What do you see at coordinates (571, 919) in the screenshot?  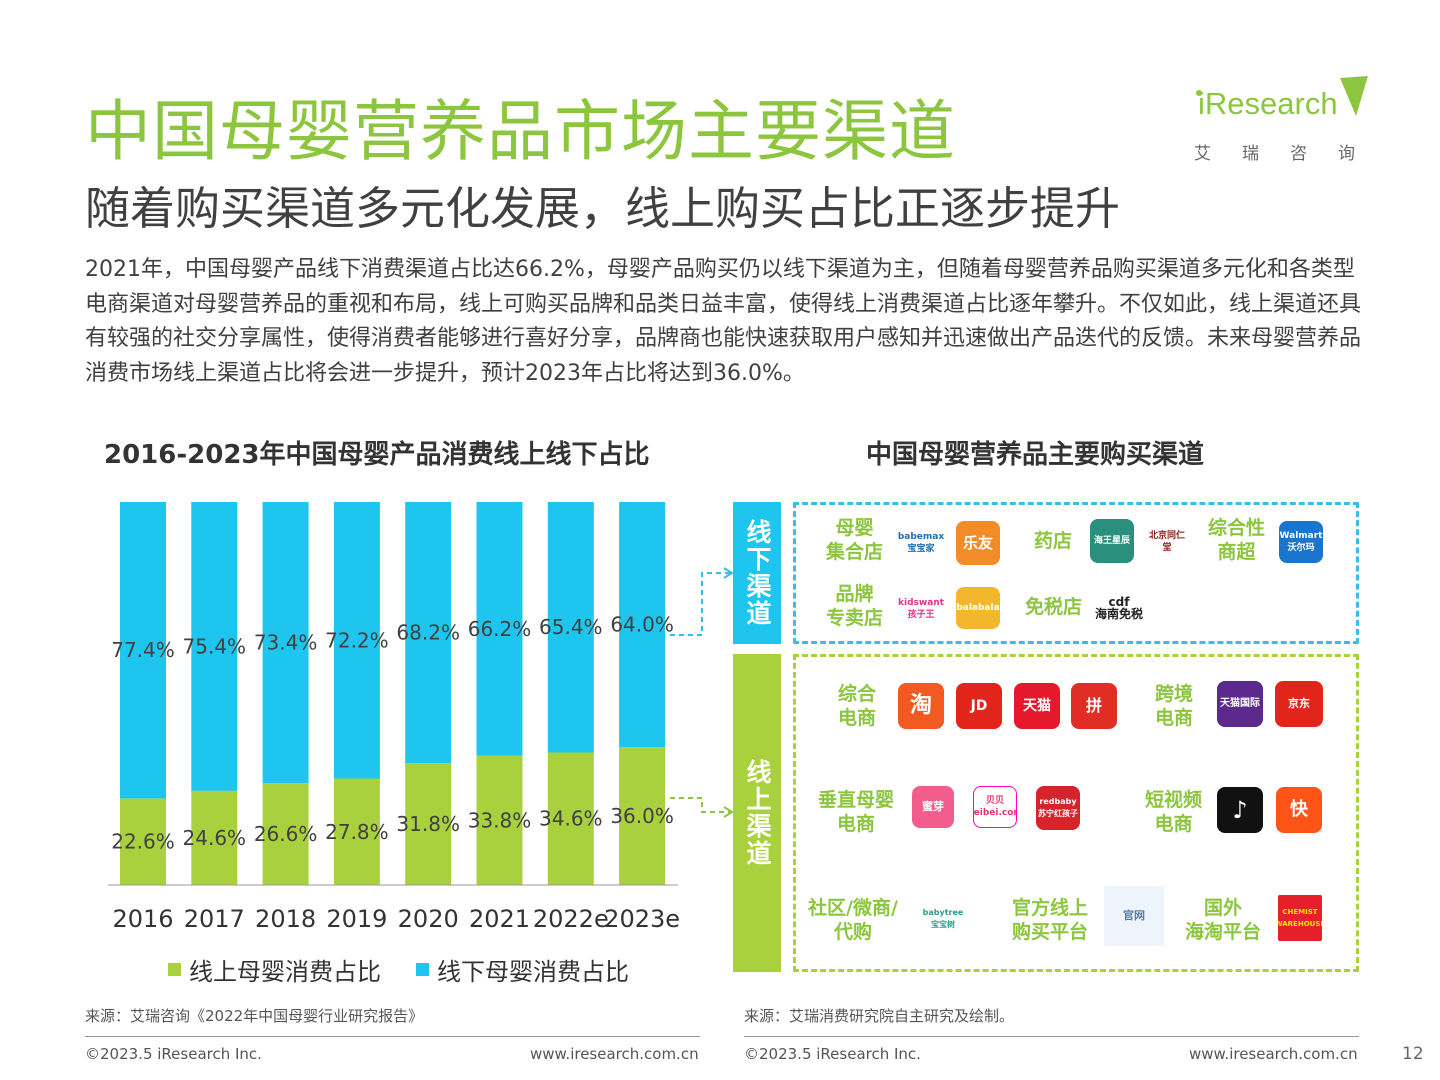 I see `tick-label-2022e: 2022e` at bounding box center [571, 919].